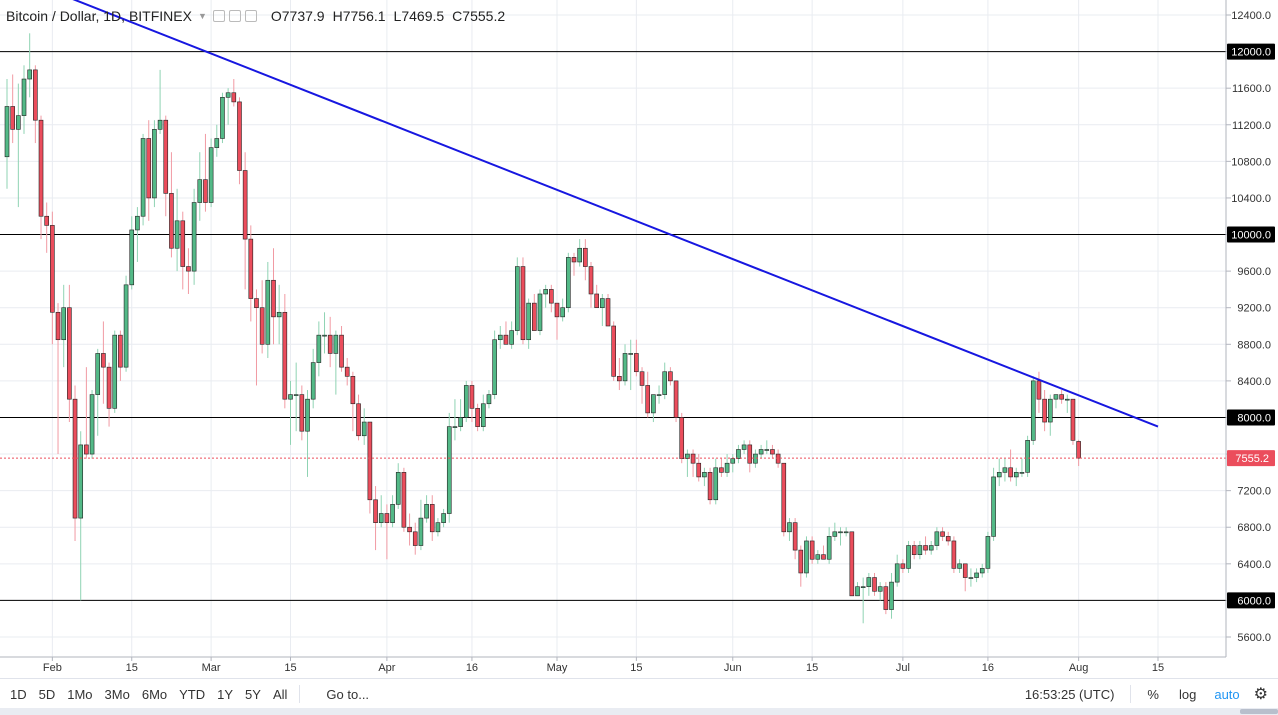 This screenshot has width=1278, height=715. I want to click on x-tick-label: Jun, so click(733, 668).